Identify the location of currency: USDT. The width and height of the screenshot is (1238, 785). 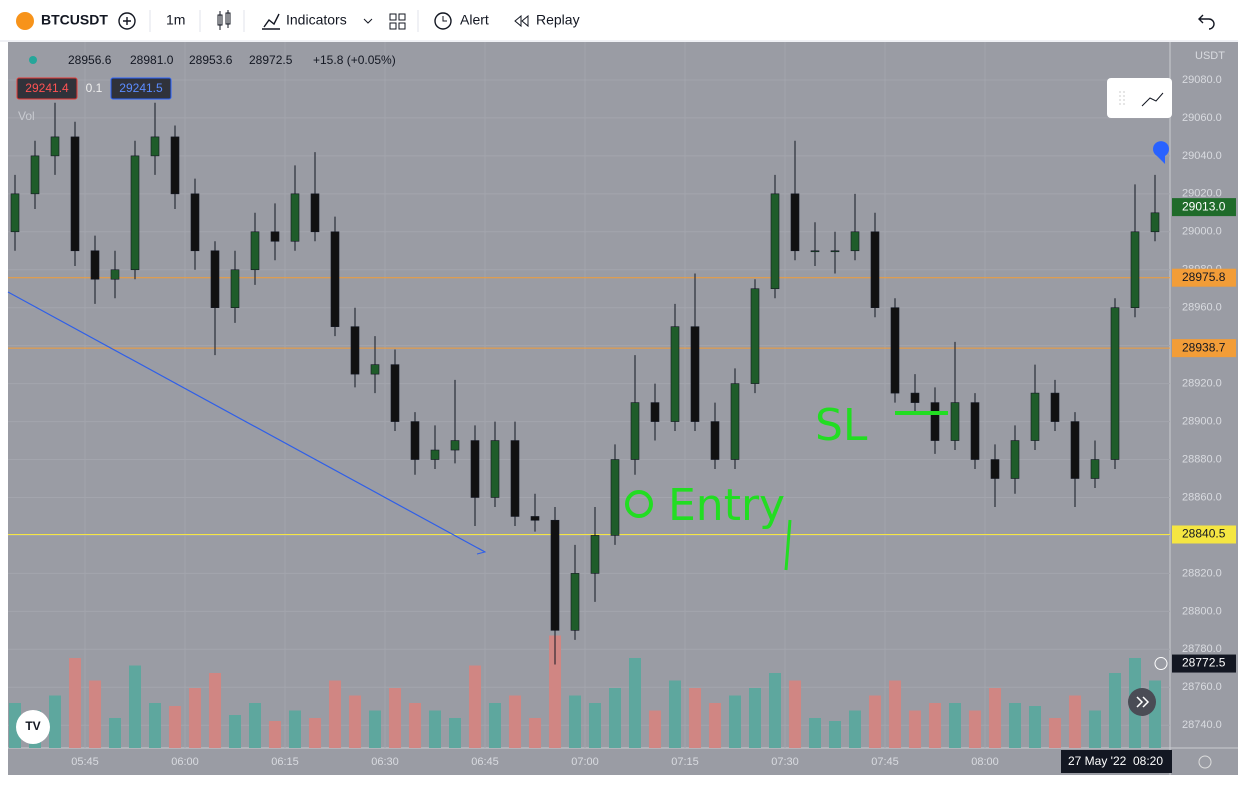
(1210, 56).